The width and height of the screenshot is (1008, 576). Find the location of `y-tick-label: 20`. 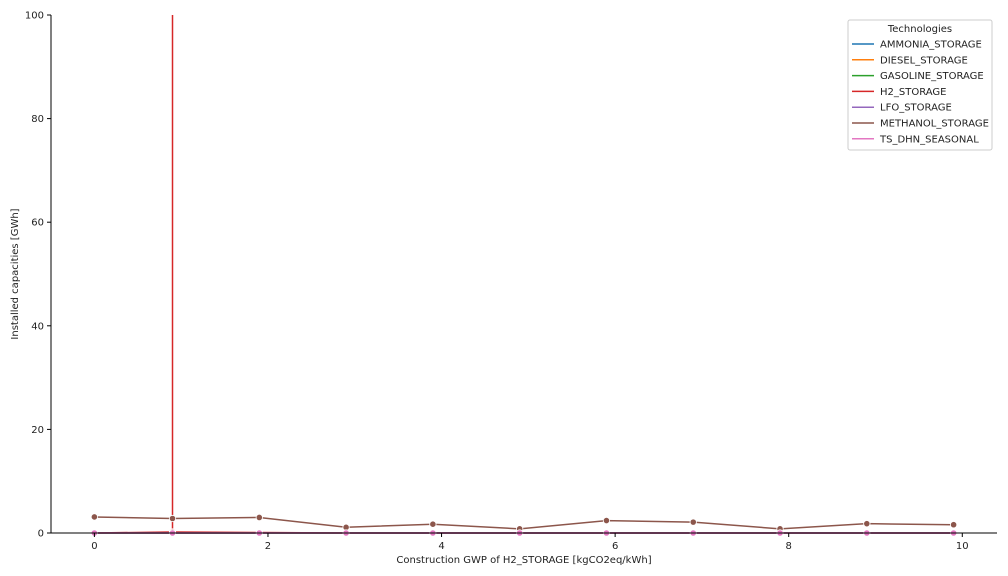

y-tick-label: 20 is located at coordinates (37, 430).